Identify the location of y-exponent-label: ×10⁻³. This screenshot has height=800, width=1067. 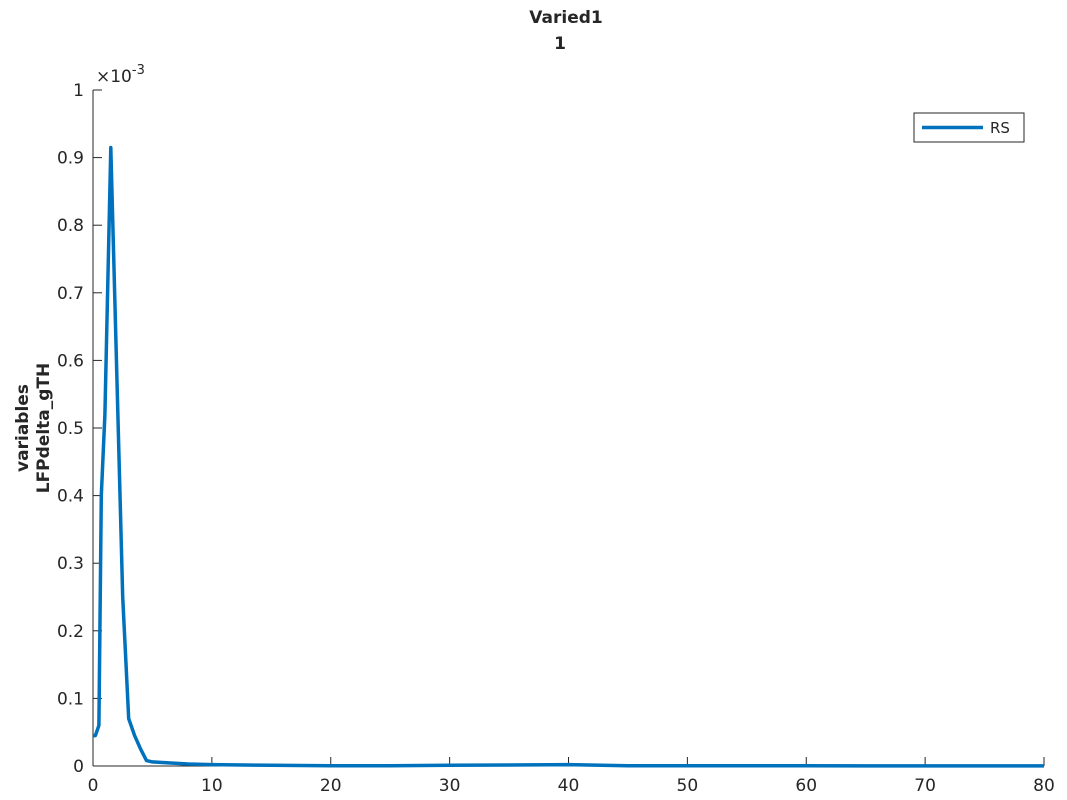
(120, 75).